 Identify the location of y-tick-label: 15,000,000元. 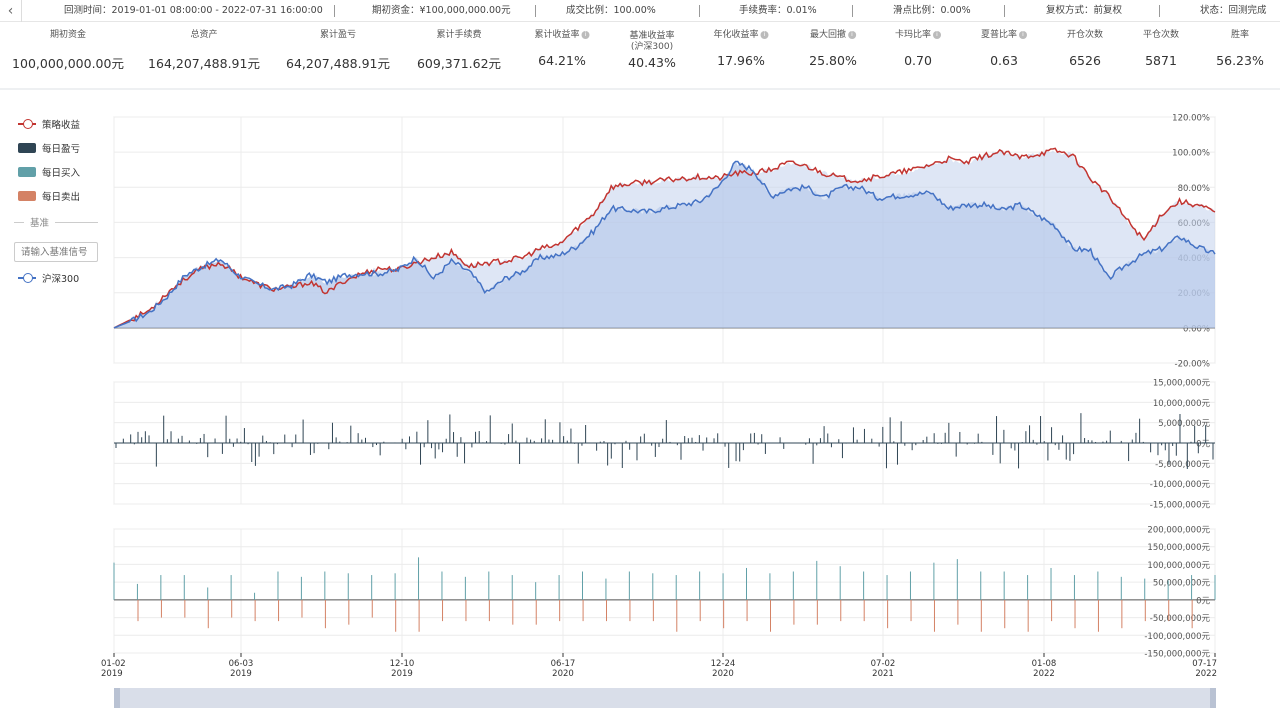
(1182, 384).